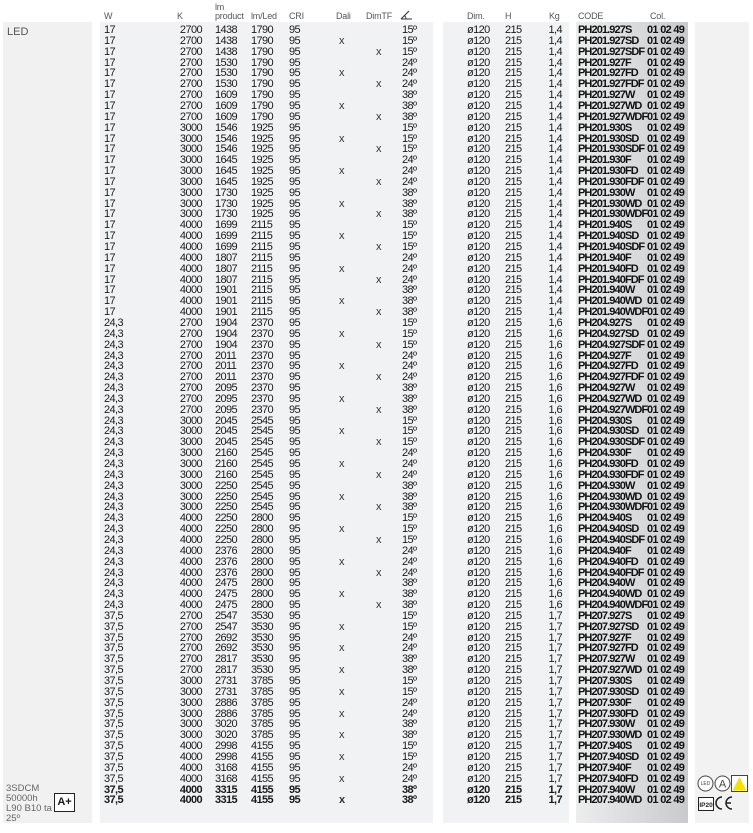  What do you see at coordinates (605, 746) in the screenshot?
I see `cell-code: PH207.940S` at bounding box center [605, 746].